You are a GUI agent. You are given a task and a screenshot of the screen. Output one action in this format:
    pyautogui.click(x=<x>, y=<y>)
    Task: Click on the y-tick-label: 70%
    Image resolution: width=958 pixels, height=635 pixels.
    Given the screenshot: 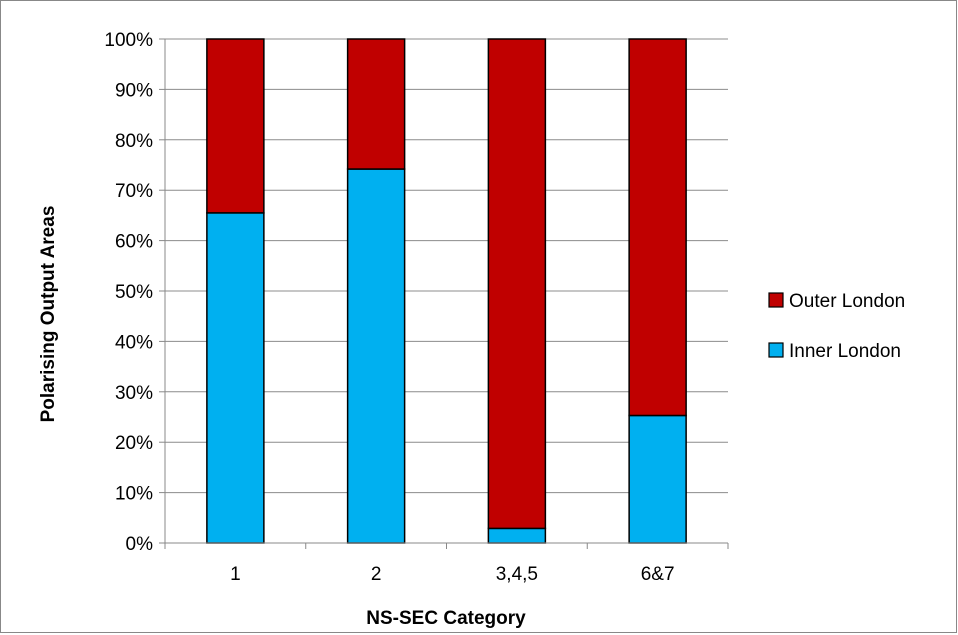 What is the action you would take?
    pyautogui.click(x=134, y=191)
    